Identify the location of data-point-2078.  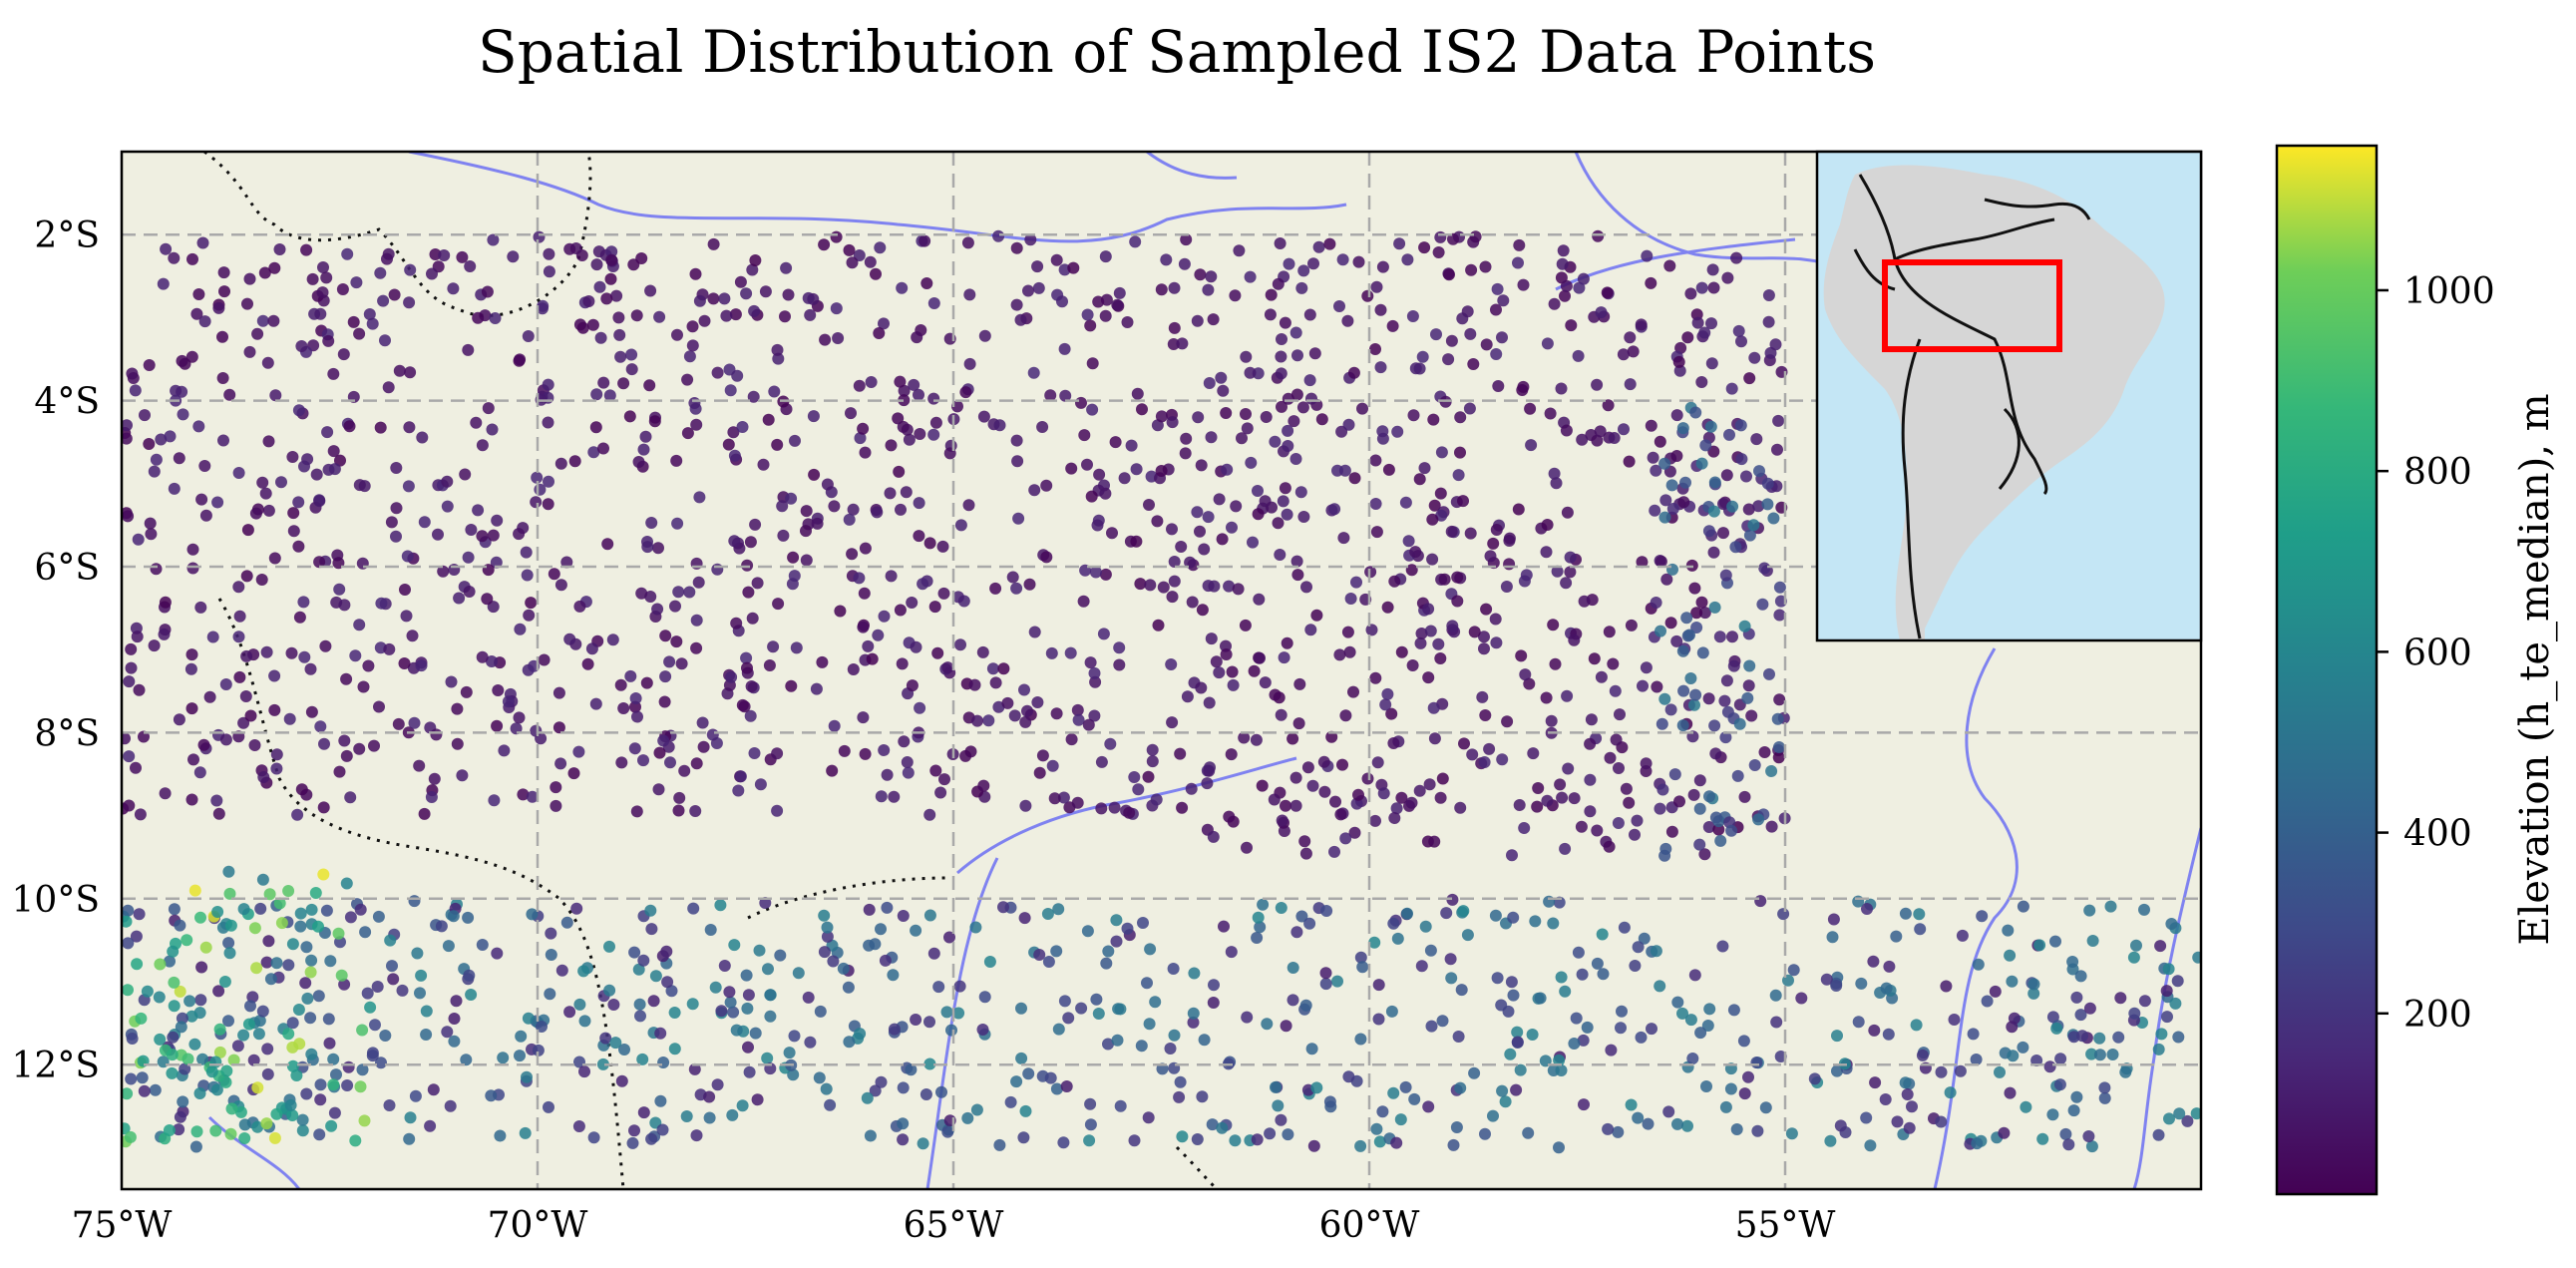
(561, 971).